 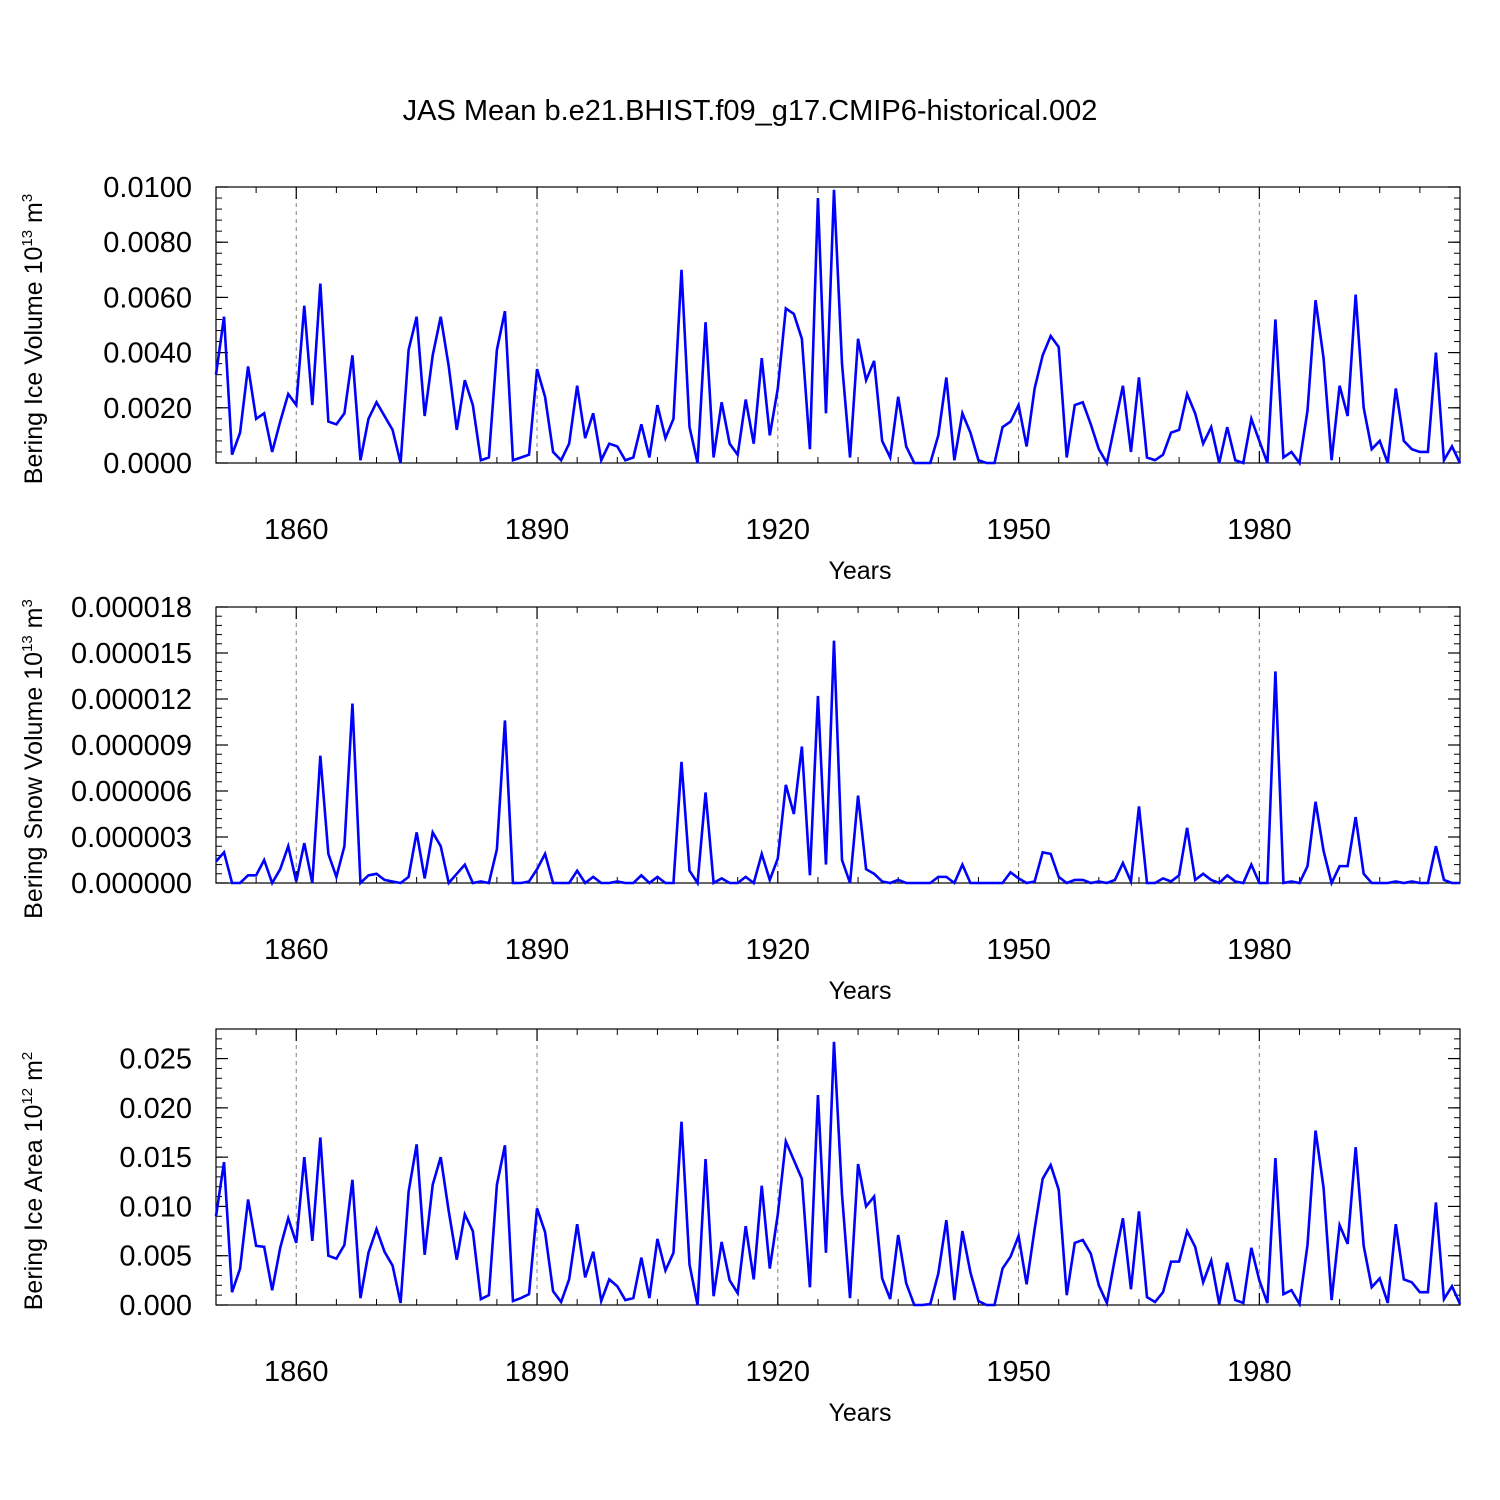 I want to click on y-tick-label: 0.0020, so click(x=147, y=409).